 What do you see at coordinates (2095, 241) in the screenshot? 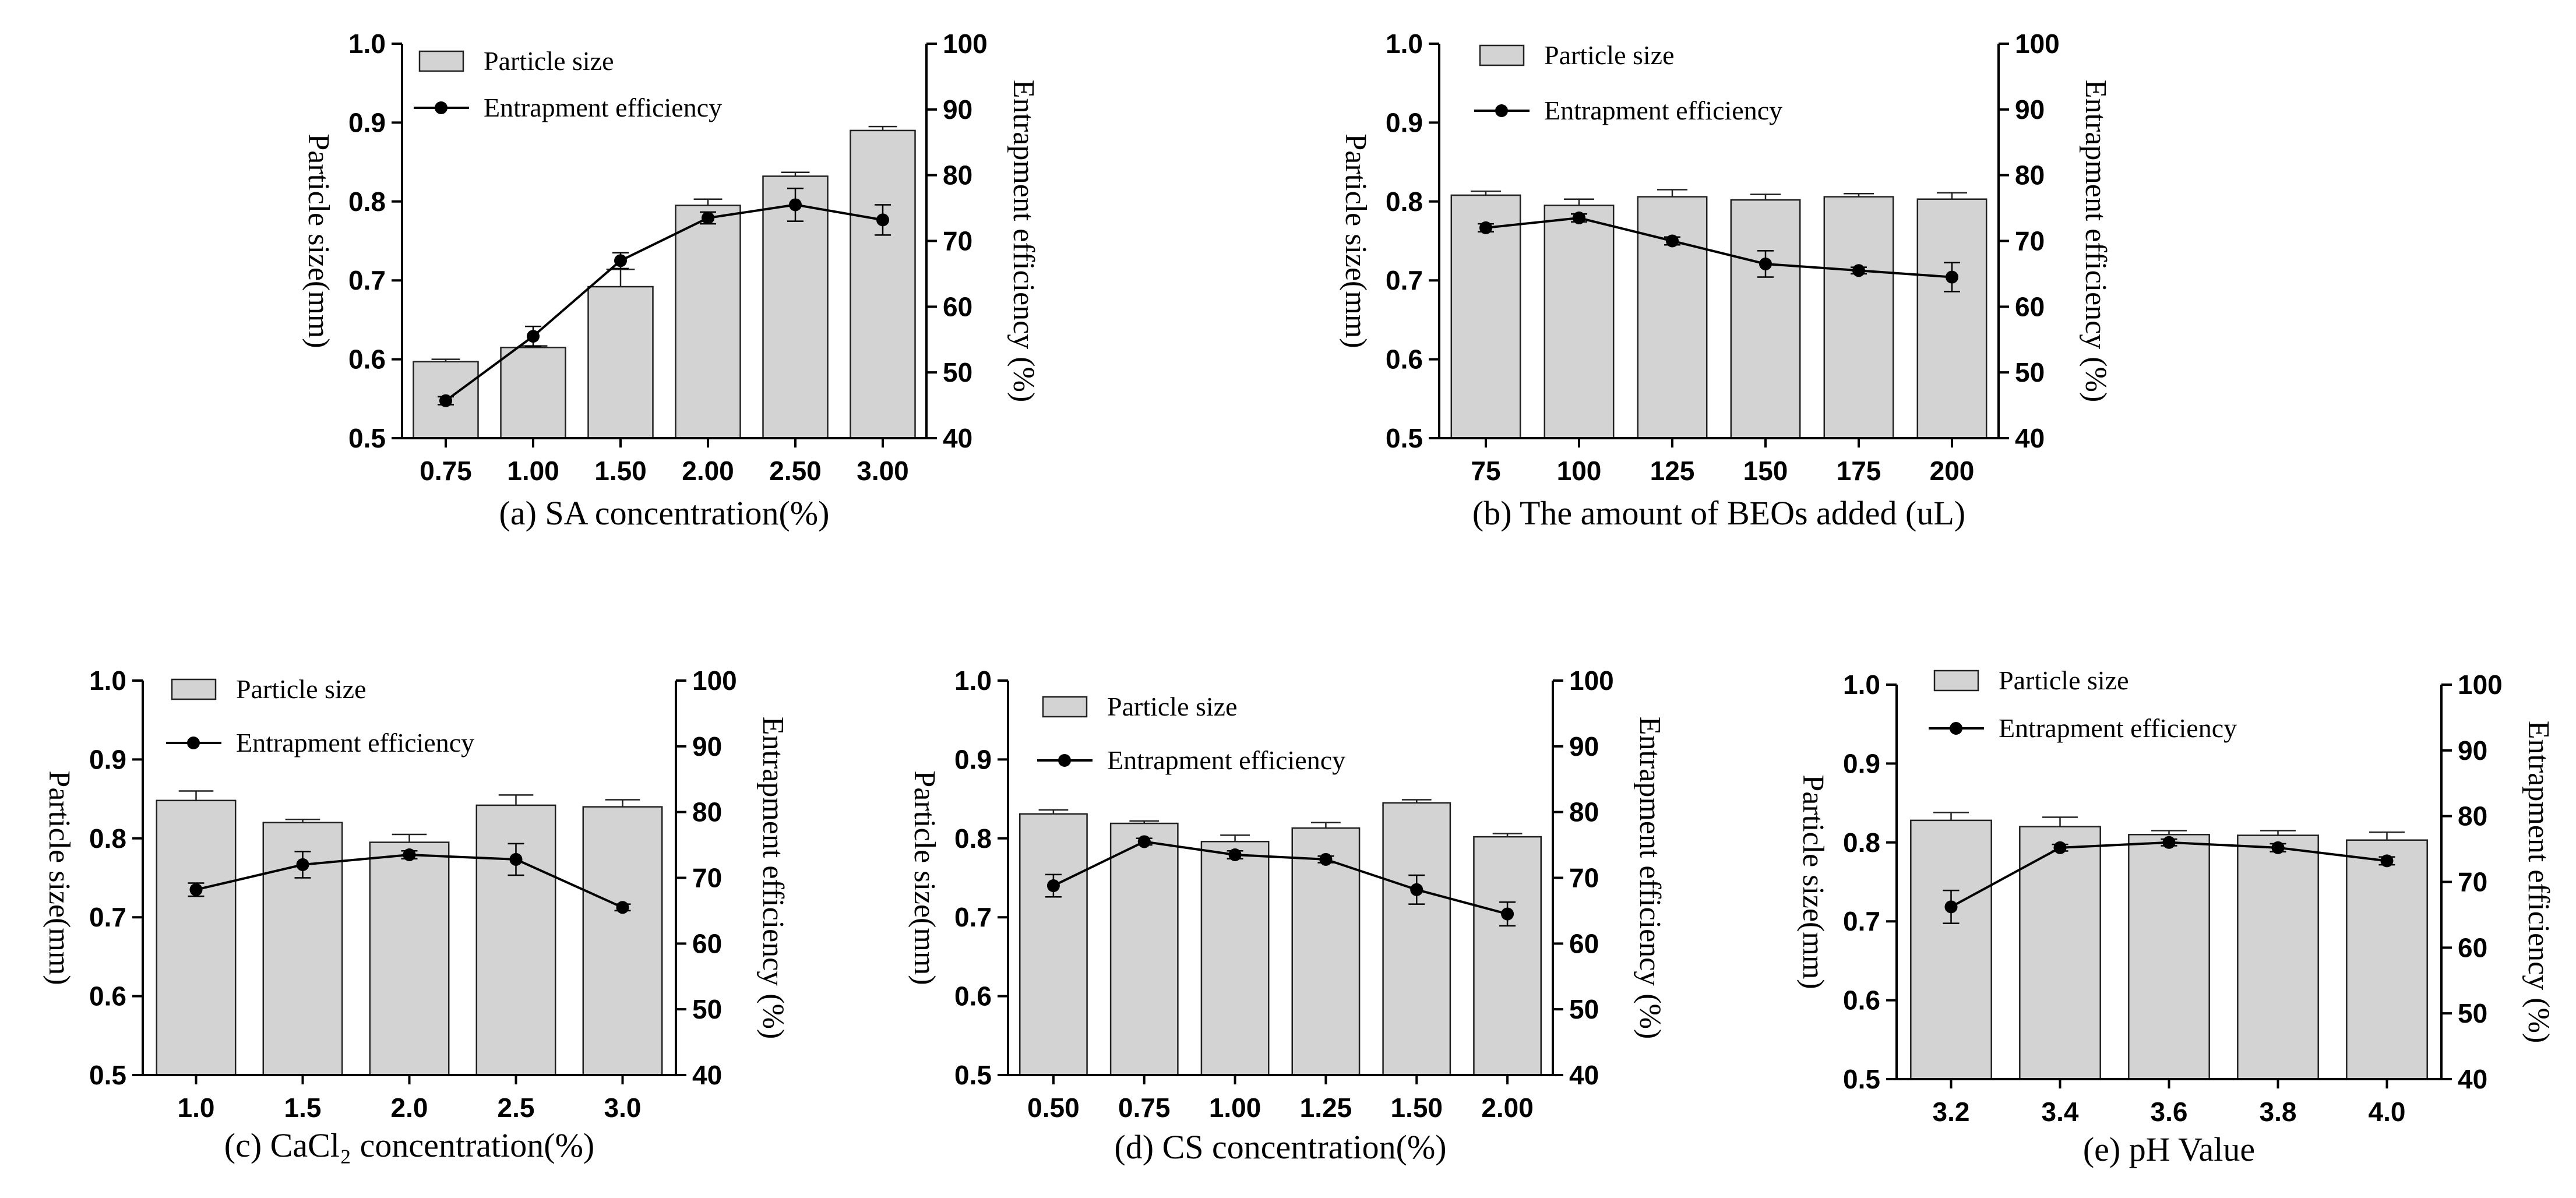
I see `ylabel-right-b: Entrapment efficiency (%)` at bounding box center [2095, 241].